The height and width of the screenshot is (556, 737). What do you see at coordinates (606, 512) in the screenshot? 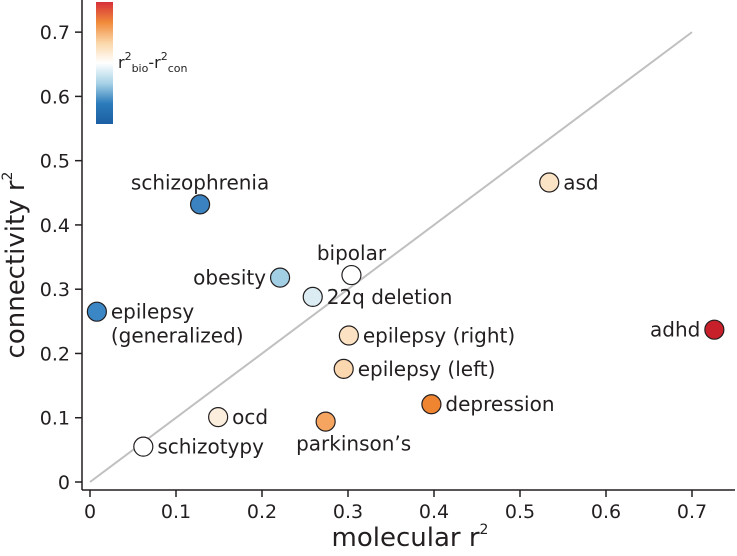
I see `x-tick-label: 0.6` at bounding box center [606, 512].